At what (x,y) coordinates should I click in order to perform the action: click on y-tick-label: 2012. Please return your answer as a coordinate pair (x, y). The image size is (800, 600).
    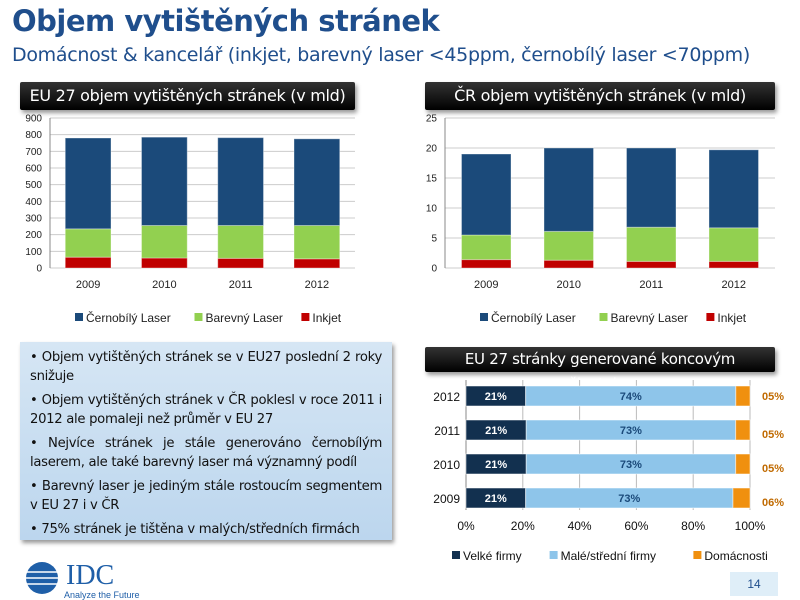
    Looking at the image, I should click on (446, 397).